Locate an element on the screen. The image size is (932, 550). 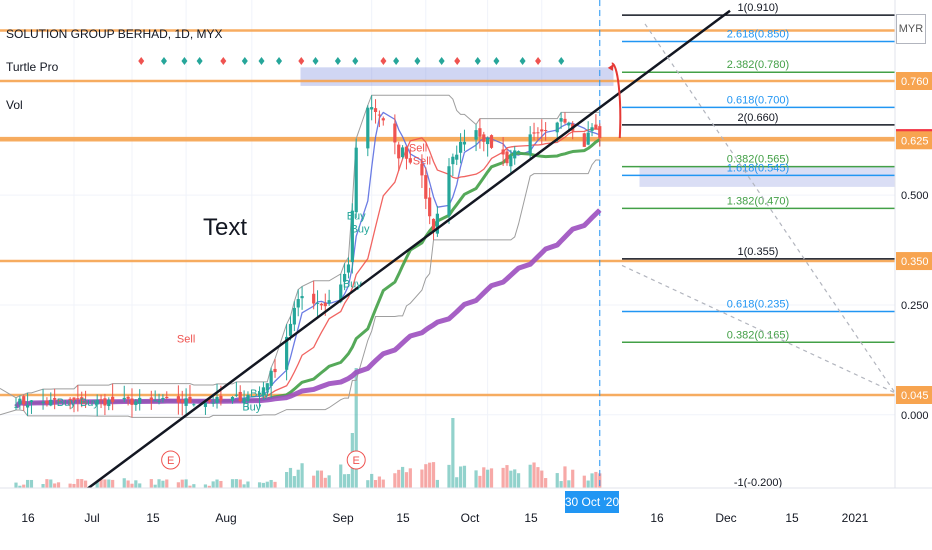
signal-label: Sell is located at coordinates (418, 148).